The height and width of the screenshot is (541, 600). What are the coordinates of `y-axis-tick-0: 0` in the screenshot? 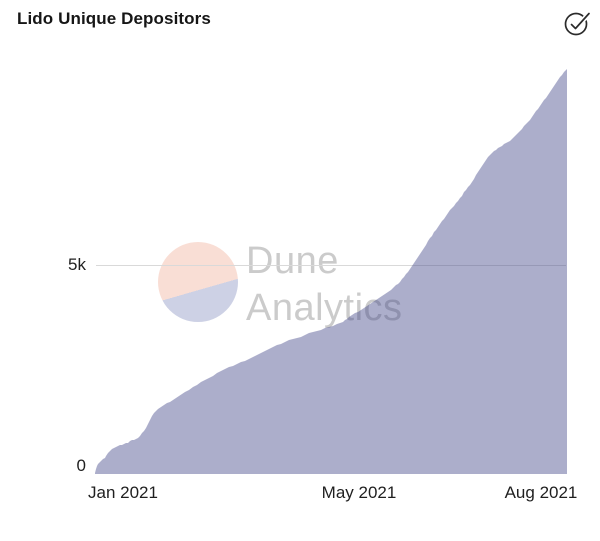 It's located at (81, 465).